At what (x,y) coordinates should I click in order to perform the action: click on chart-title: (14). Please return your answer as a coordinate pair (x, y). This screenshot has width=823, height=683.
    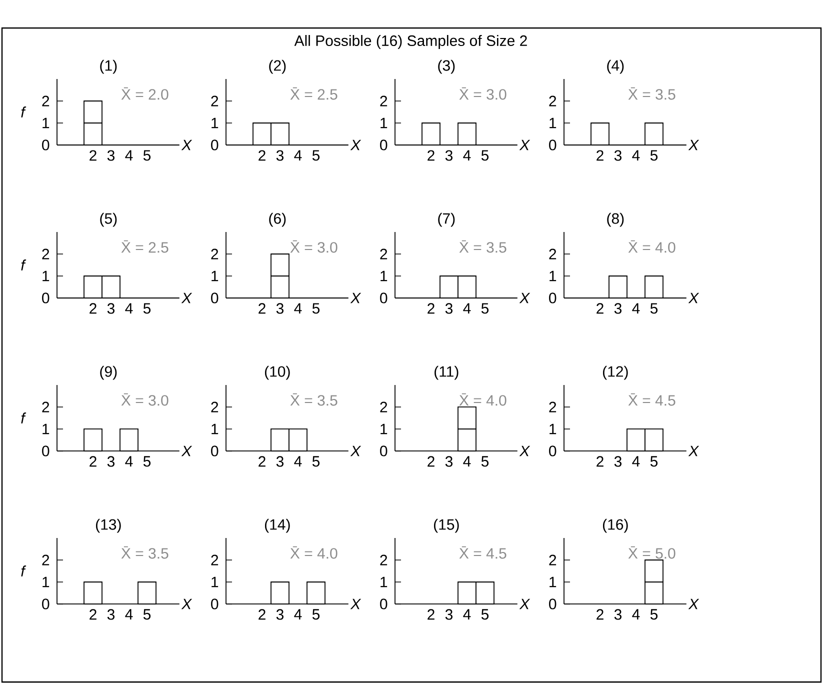
    Looking at the image, I should click on (277, 525).